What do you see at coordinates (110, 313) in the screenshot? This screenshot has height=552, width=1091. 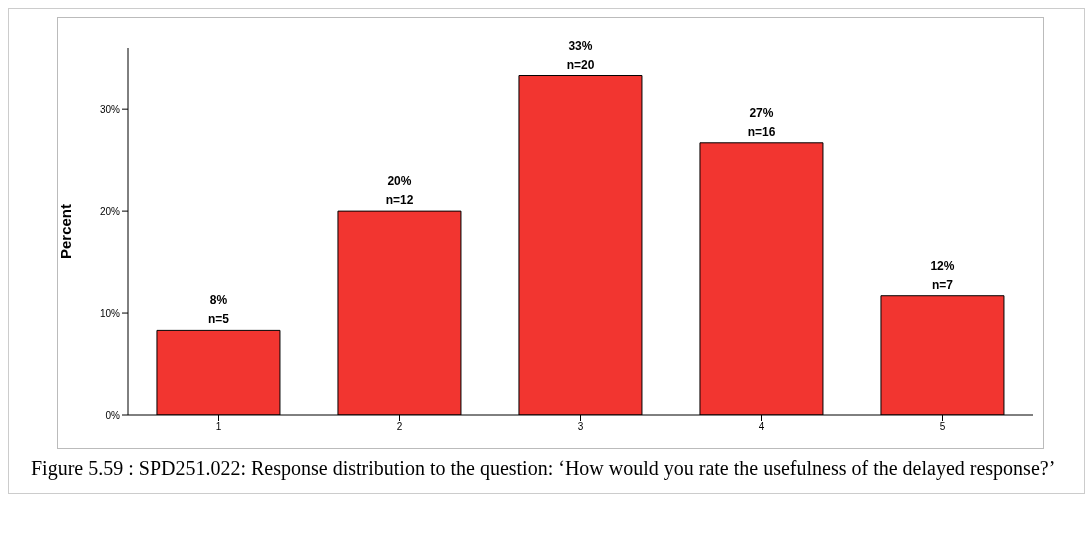 I see `y-tick-label: 10%` at bounding box center [110, 313].